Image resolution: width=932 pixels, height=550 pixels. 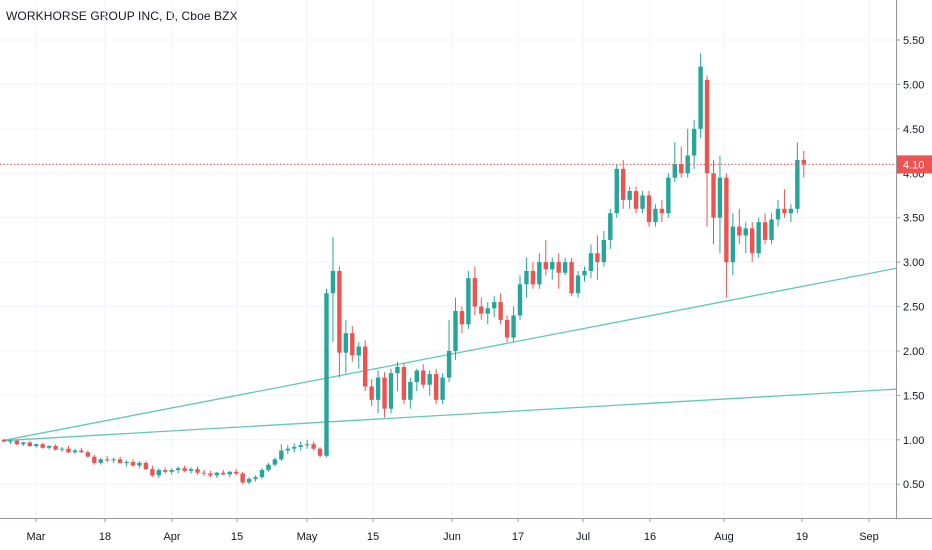 I want to click on x-tick-label: Jul, so click(x=583, y=537).